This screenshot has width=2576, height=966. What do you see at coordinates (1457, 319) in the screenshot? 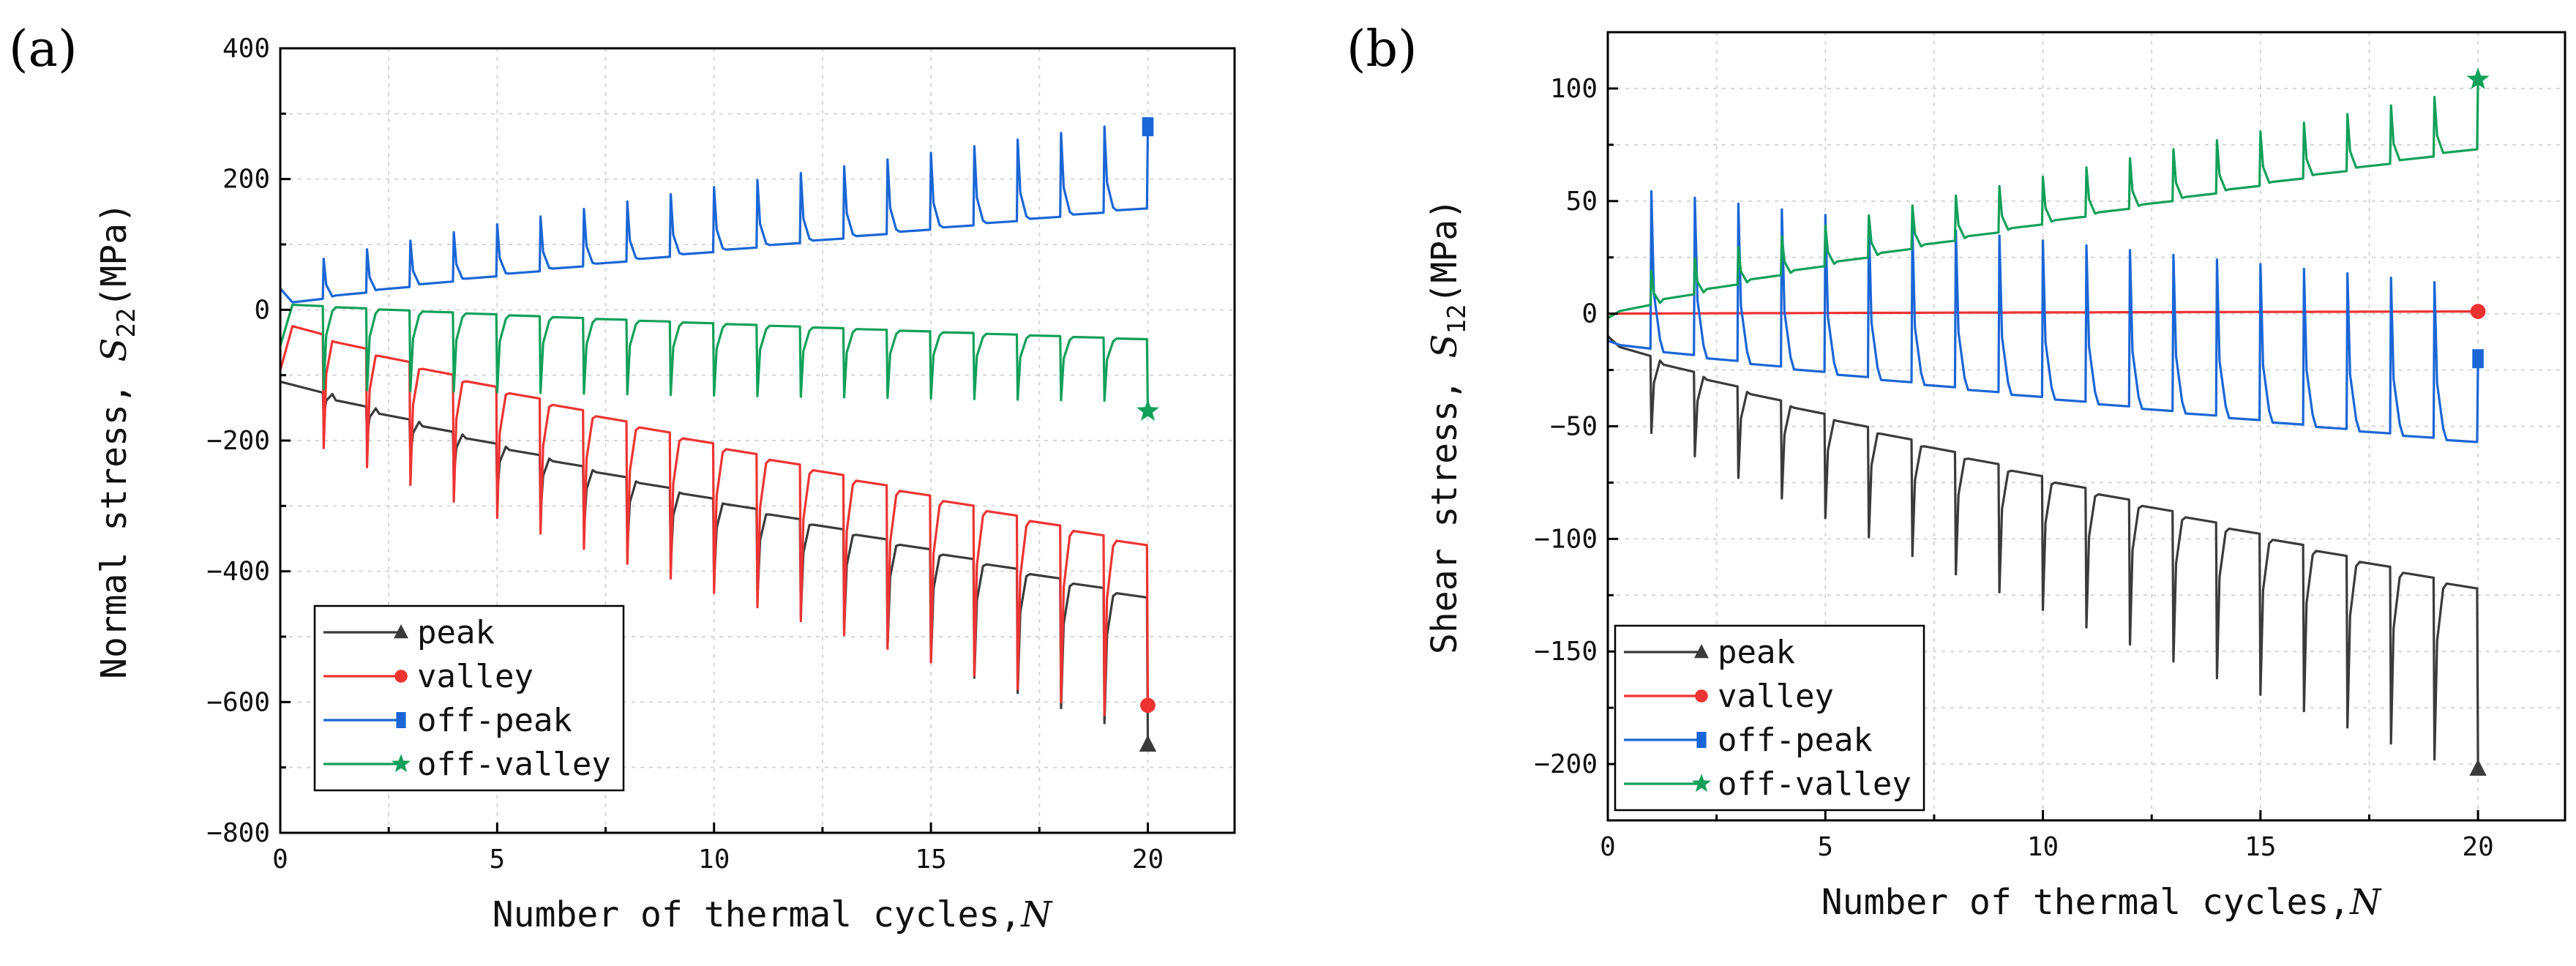
I see `y-axis-title-sub: 12` at bounding box center [1457, 319].